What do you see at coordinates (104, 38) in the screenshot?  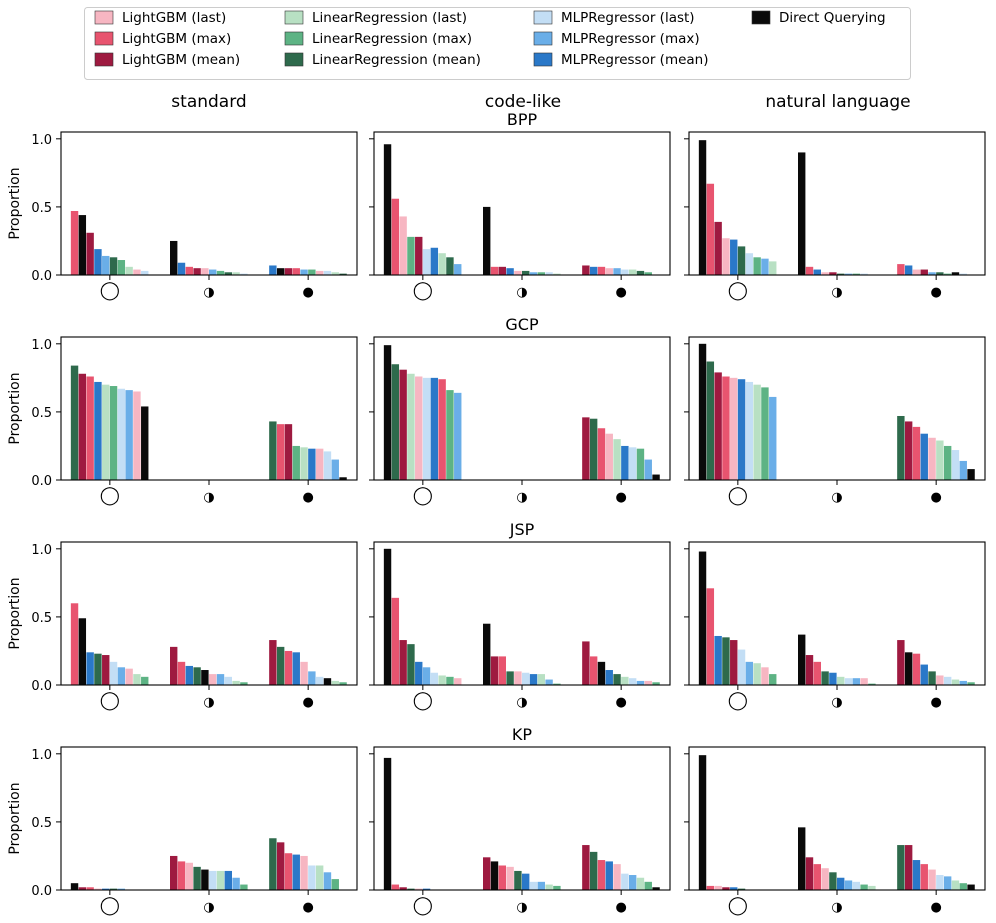 I see `legend-swatch-lightgbm-max` at bounding box center [104, 38].